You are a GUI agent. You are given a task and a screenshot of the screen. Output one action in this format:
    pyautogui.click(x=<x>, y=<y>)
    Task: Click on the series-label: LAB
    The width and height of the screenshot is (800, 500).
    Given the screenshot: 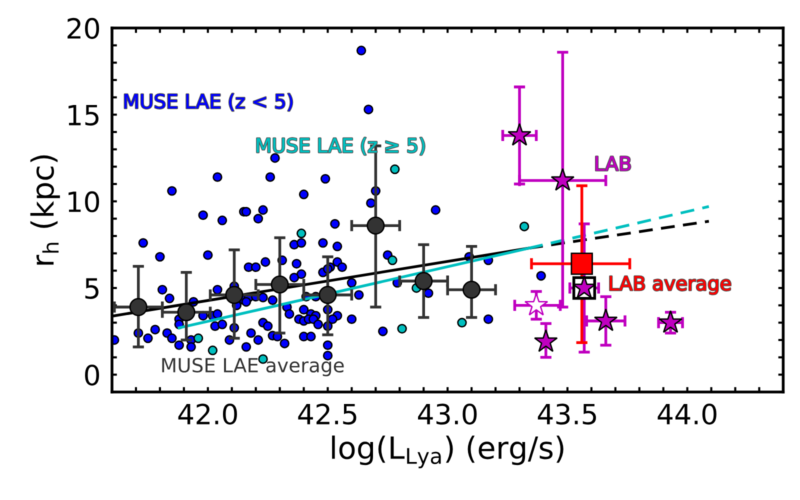 What is the action you would take?
    pyautogui.click(x=613, y=163)
    